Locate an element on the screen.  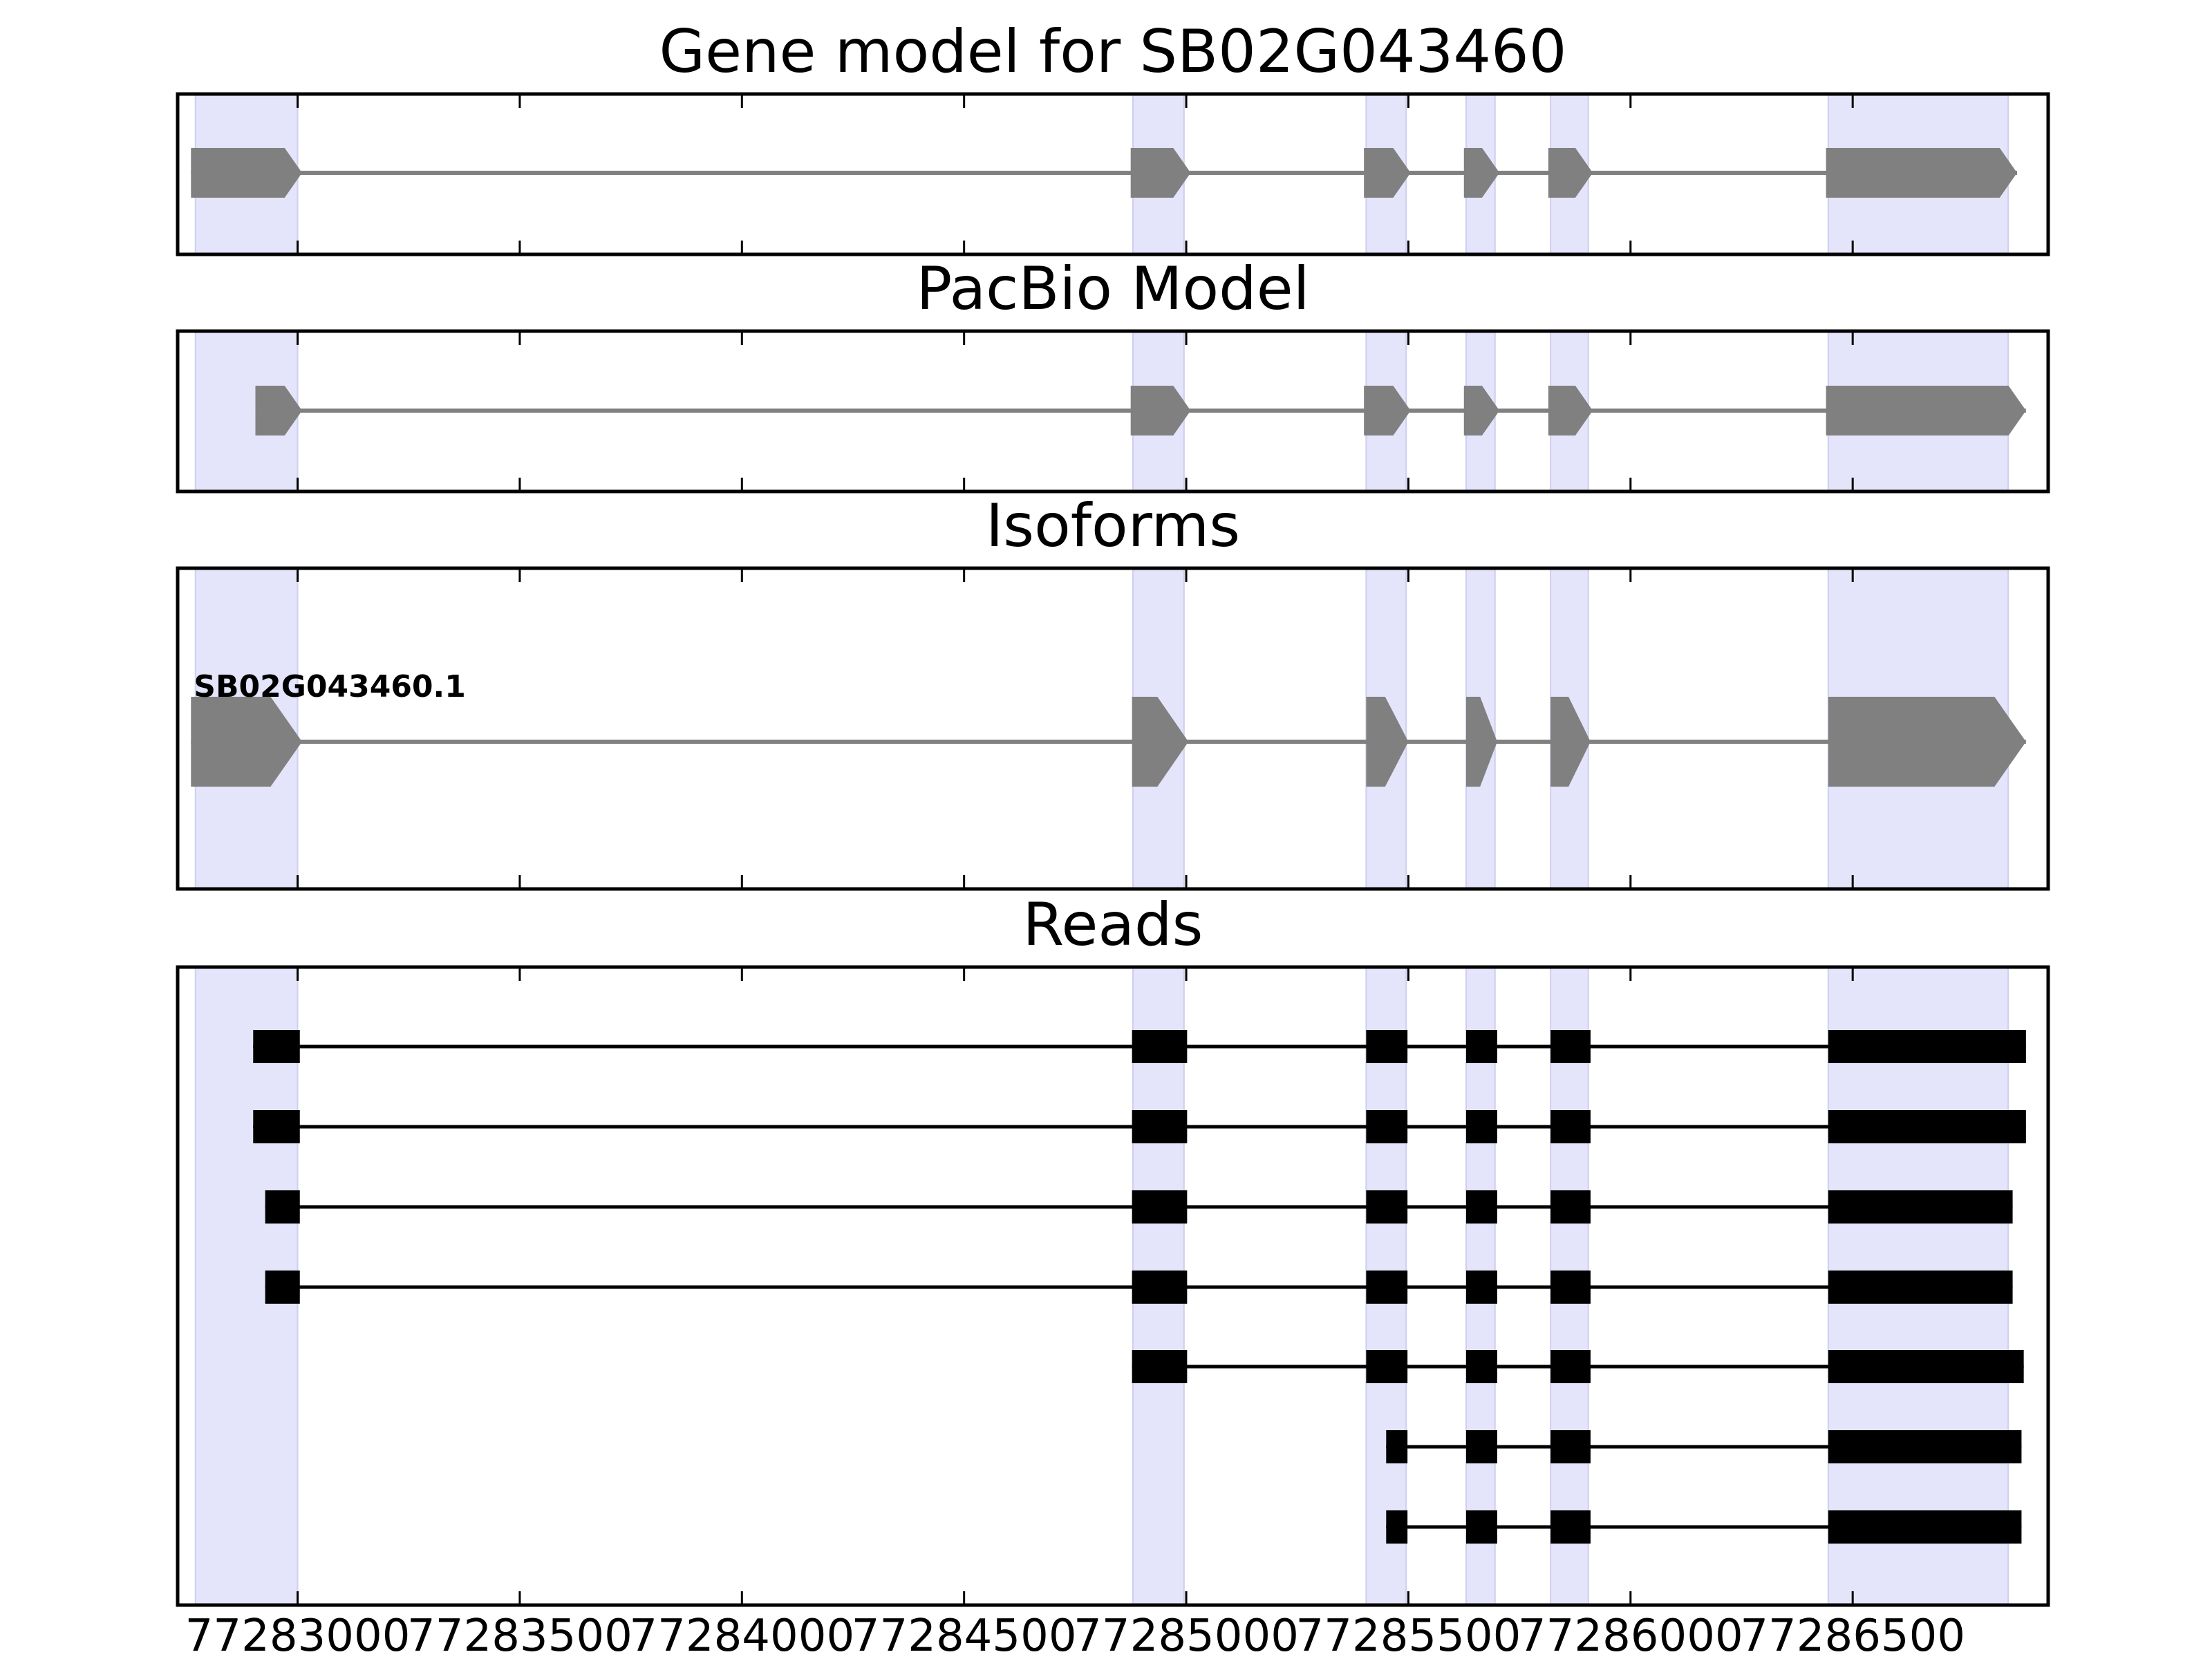
x-tick-label: 77285500 is located at coordinates (1408, 1635).